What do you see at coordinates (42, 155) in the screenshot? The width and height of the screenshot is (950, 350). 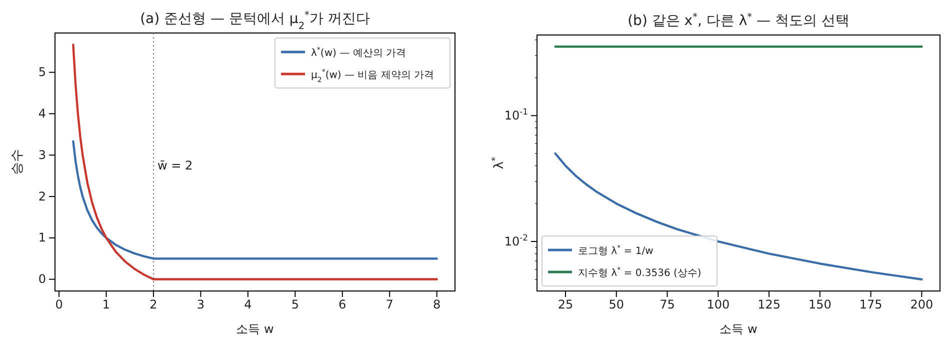 I see `y-tick-label: 3` at bounding box center [42, 155].